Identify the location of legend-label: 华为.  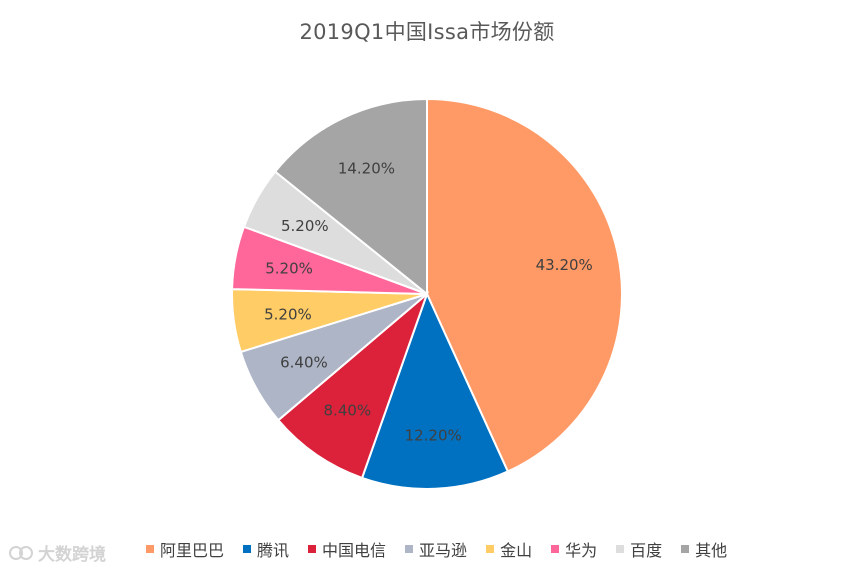
(581, 550).